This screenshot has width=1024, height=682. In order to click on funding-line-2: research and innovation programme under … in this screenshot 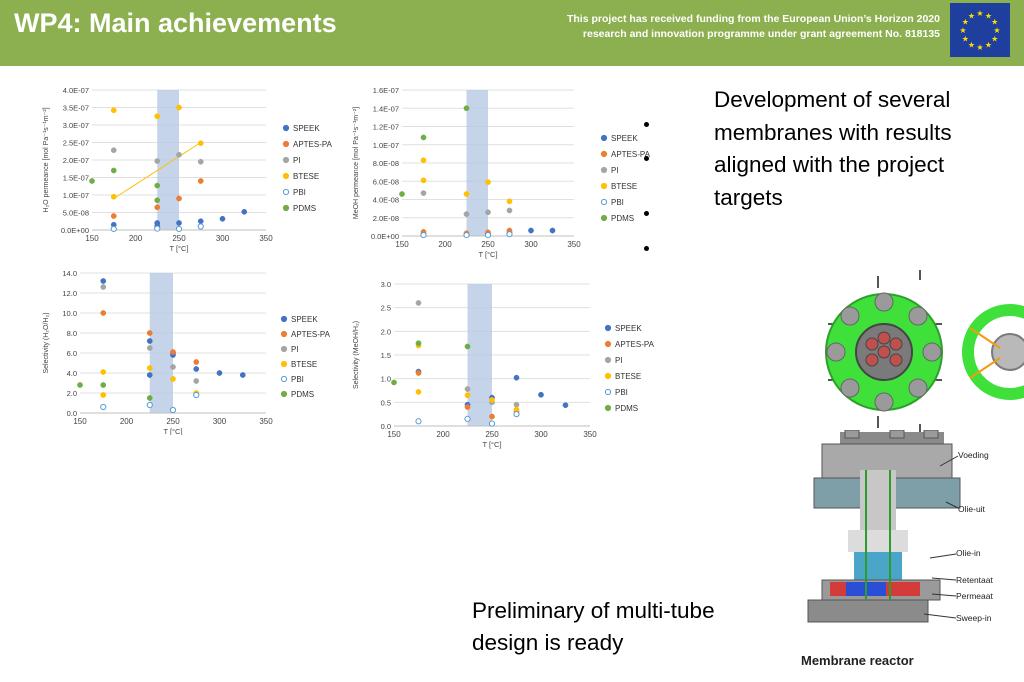, I will do `click(761, 34)`.